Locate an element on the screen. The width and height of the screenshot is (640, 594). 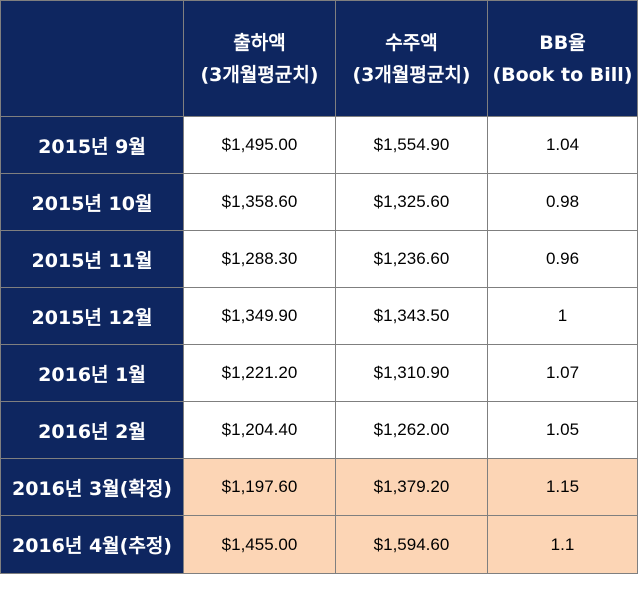
table-row: 2016년 1월 $1,221.20 $1,310.90 1.07 is located at coordinates (319, 373).